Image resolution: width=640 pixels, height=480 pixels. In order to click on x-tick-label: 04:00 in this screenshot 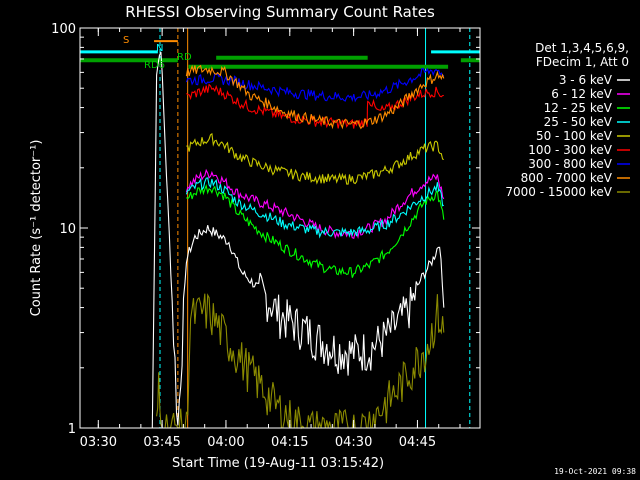, I will do `click(225, 442)`.